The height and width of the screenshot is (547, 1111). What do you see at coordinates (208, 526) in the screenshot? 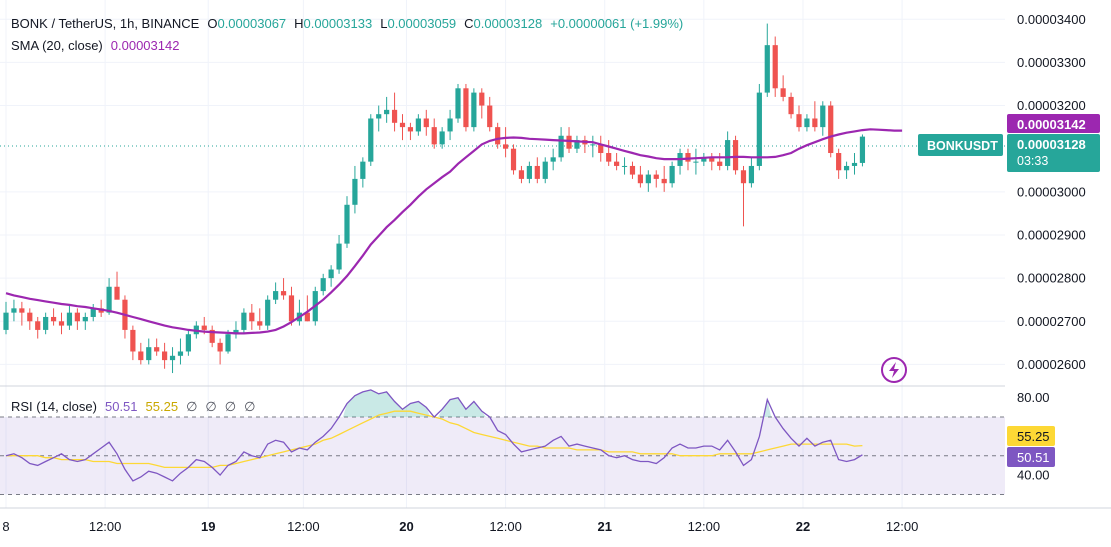
I see `time-tick-label: 19` at bounding box center [208, 526].